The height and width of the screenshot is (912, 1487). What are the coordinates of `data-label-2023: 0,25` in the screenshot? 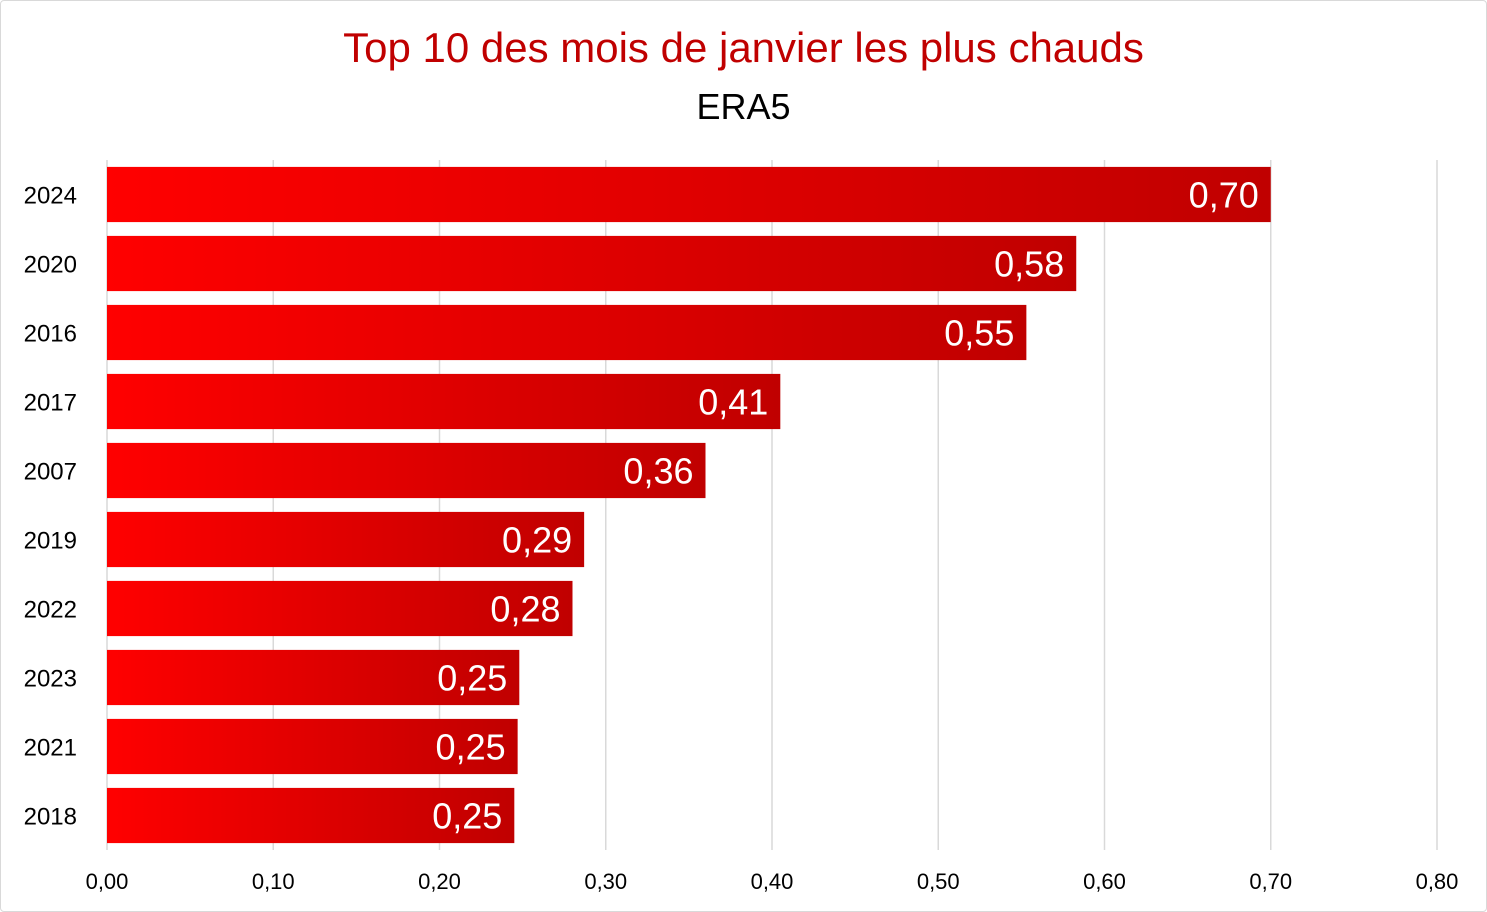 It's located at (472, 678).